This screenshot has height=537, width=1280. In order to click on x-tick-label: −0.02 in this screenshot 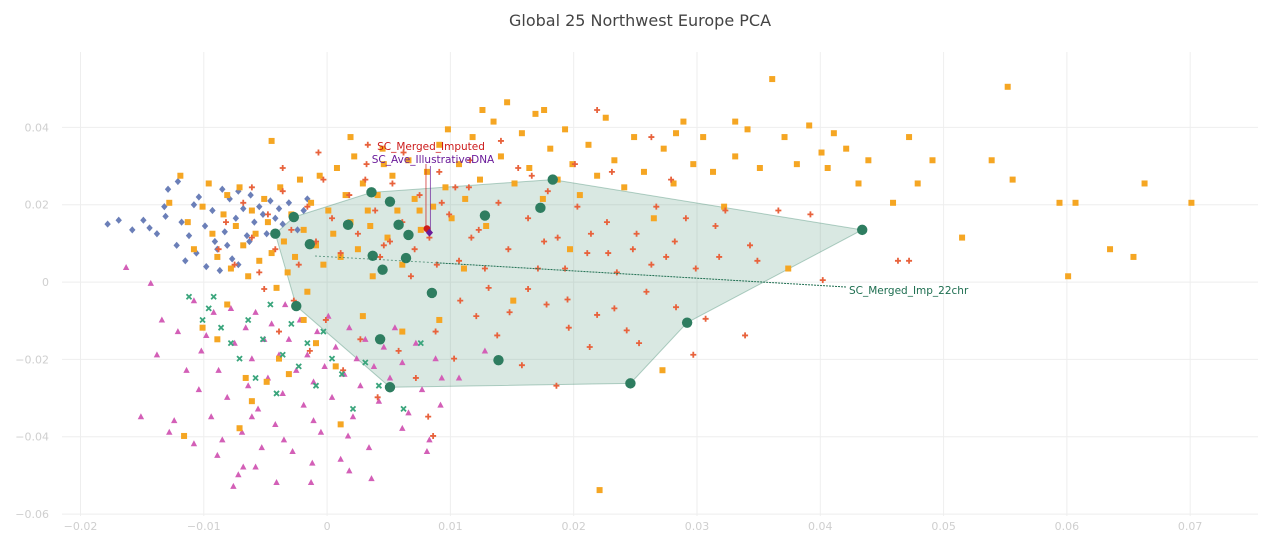, I will do `click(81, 526)`.